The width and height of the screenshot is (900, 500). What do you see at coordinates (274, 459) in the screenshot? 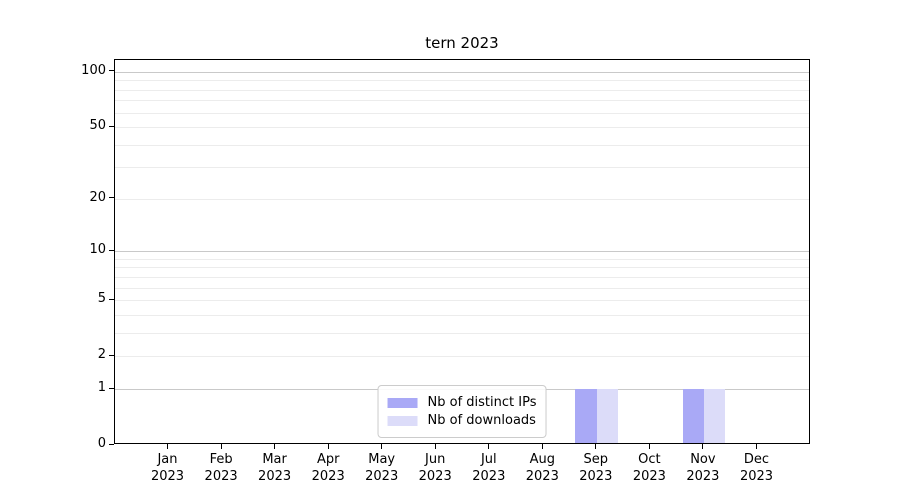
I see `x-tick-label-month: Mar` at bounding box center [274, 459].